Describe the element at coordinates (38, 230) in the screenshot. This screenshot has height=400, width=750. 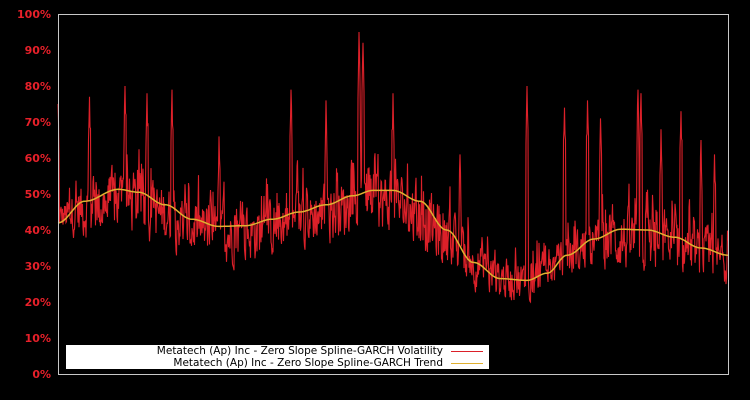
I see `y-tick-label: 40%` at that location.